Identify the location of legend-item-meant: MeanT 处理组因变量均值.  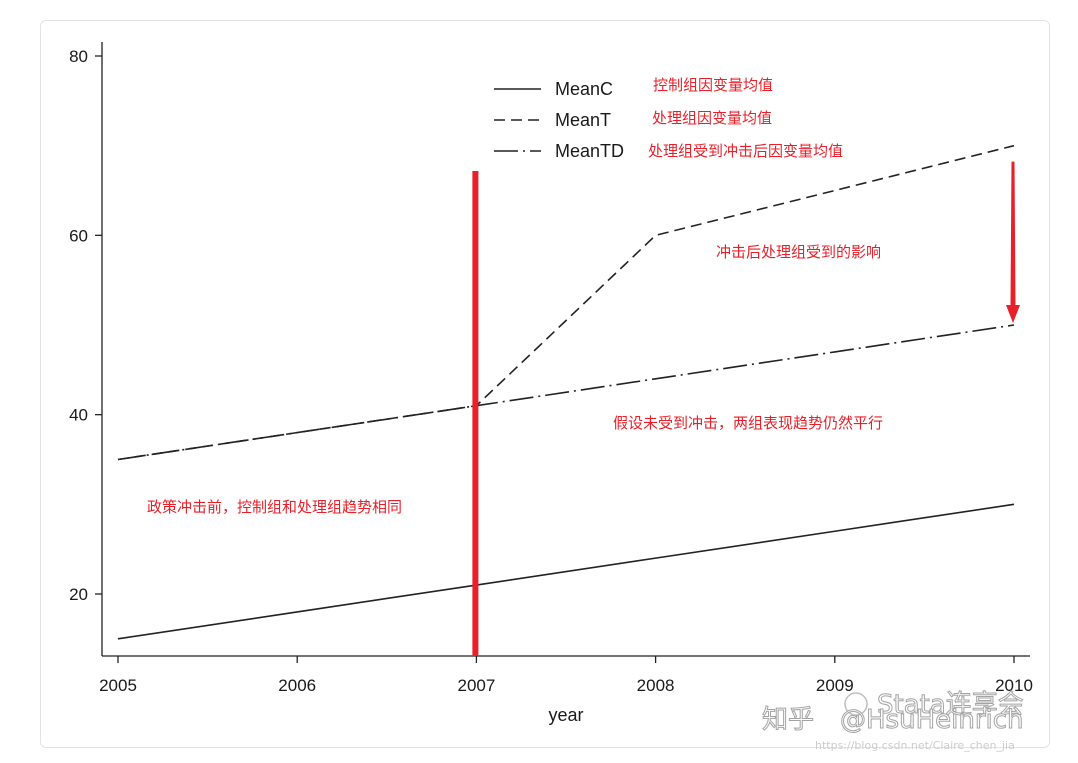
(633, 119).